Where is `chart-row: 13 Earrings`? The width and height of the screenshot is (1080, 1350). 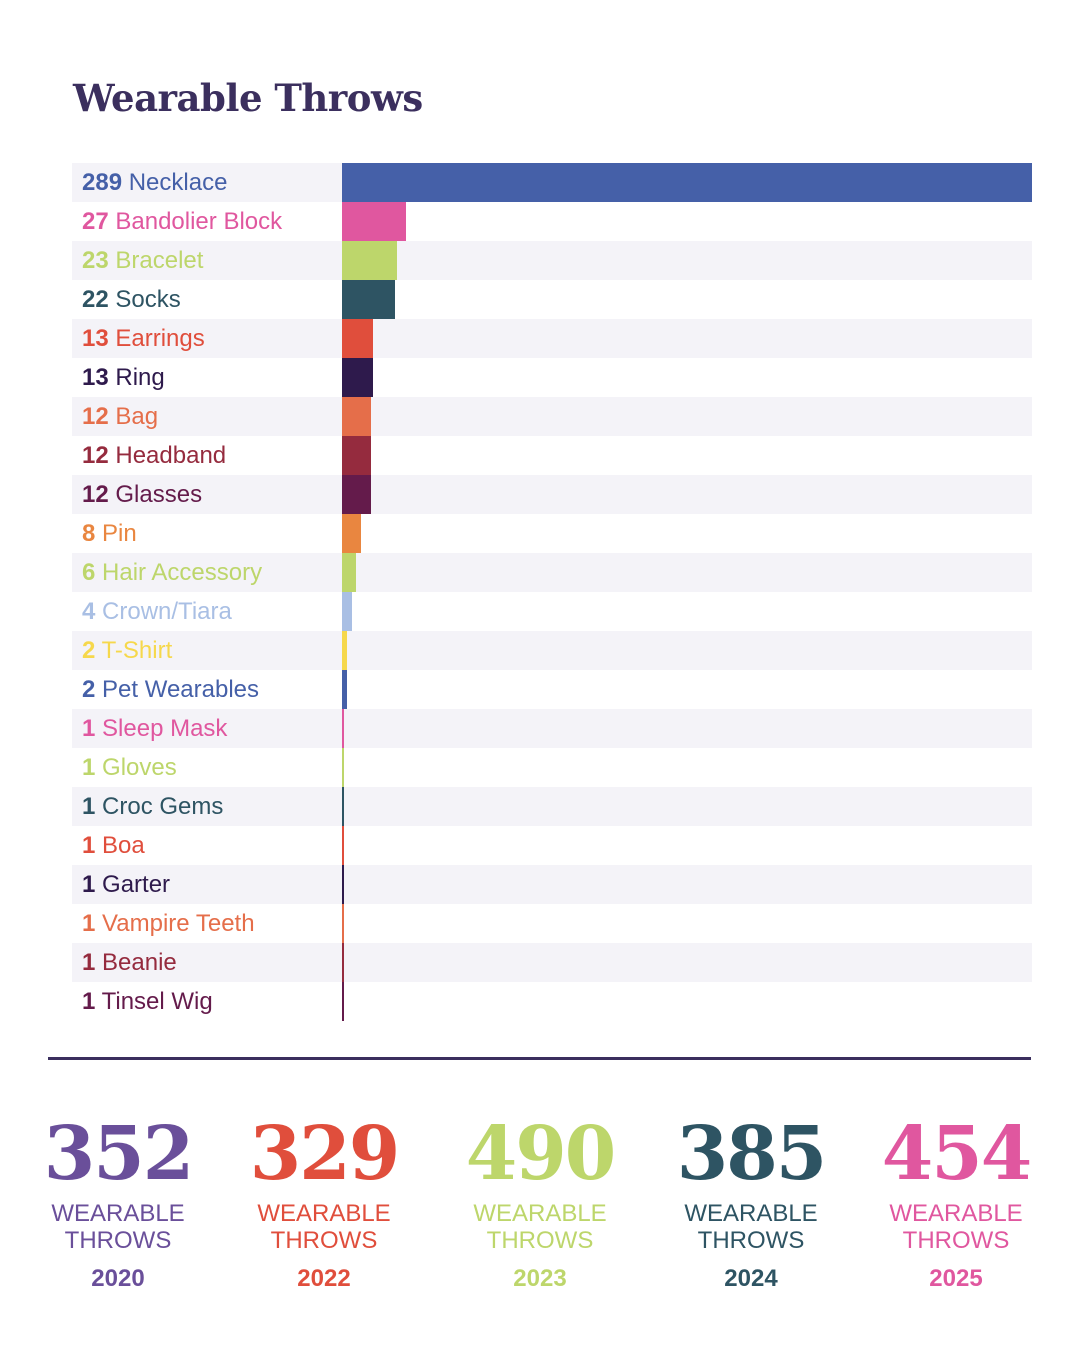 chart-row: 13 Earrings is located at coordinates (552, 338).